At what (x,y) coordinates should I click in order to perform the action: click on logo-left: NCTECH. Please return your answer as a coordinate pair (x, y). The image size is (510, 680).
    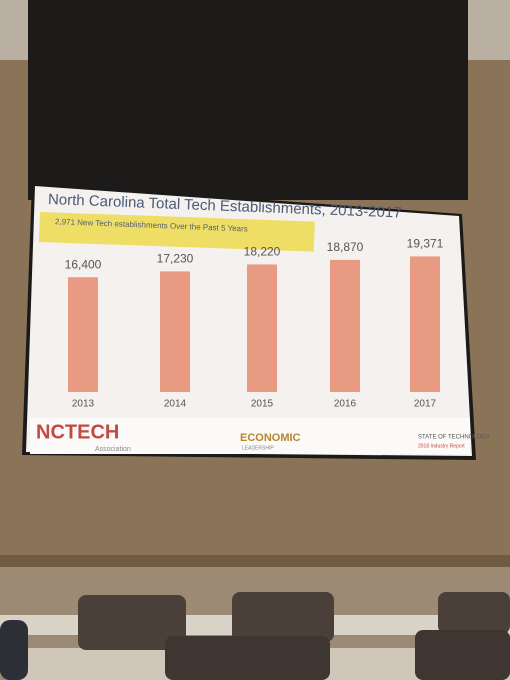
    Looking at the image, I should click on (77, 432).